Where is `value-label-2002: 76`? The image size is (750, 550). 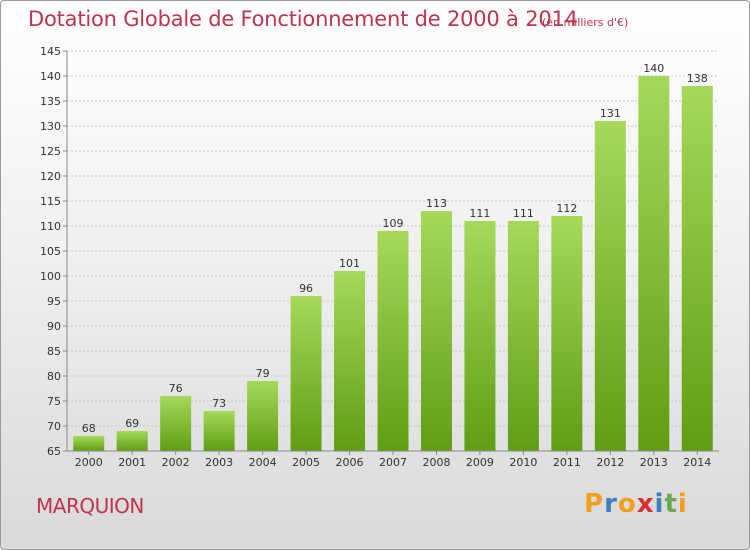
value-label-2002: 76 is located at coordinates (176, 388).